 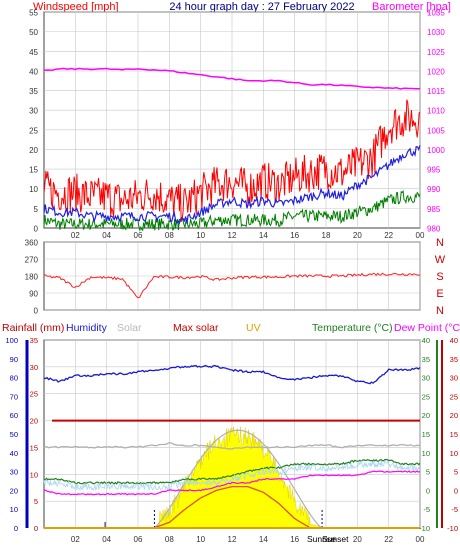 I want to click on climate-x-tick-label: 20, so click(x=357, y=539).